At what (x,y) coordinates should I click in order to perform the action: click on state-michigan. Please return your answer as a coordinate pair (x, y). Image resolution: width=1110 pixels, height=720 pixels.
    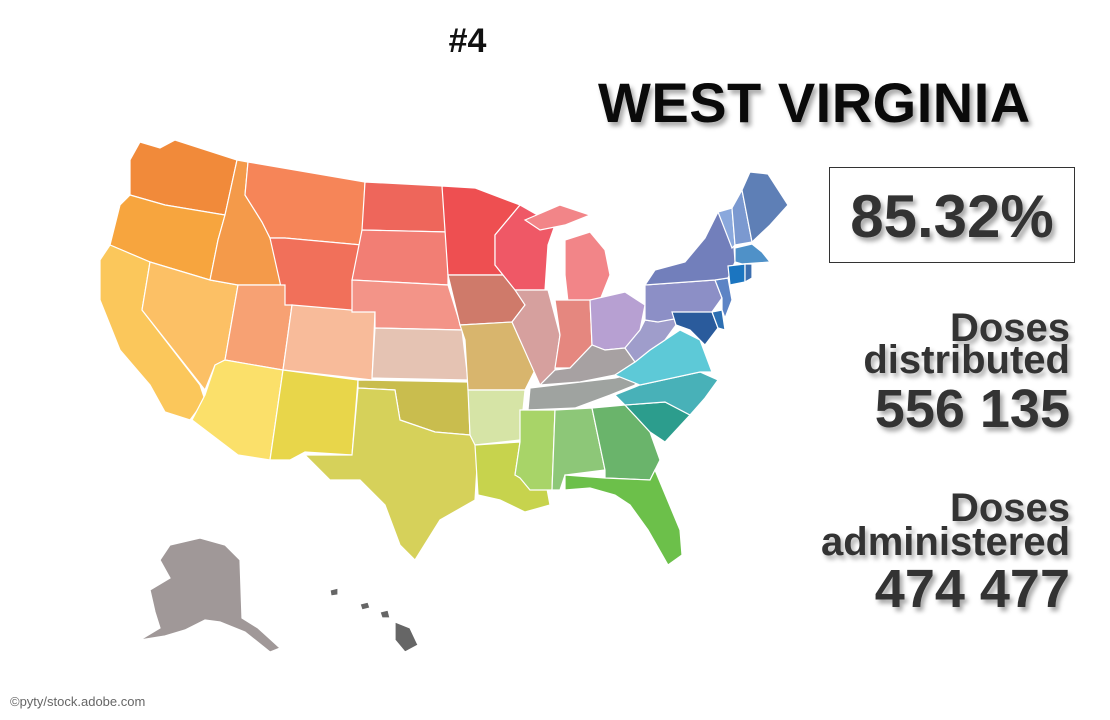
    Looking at the image, I should click on (567, 253).